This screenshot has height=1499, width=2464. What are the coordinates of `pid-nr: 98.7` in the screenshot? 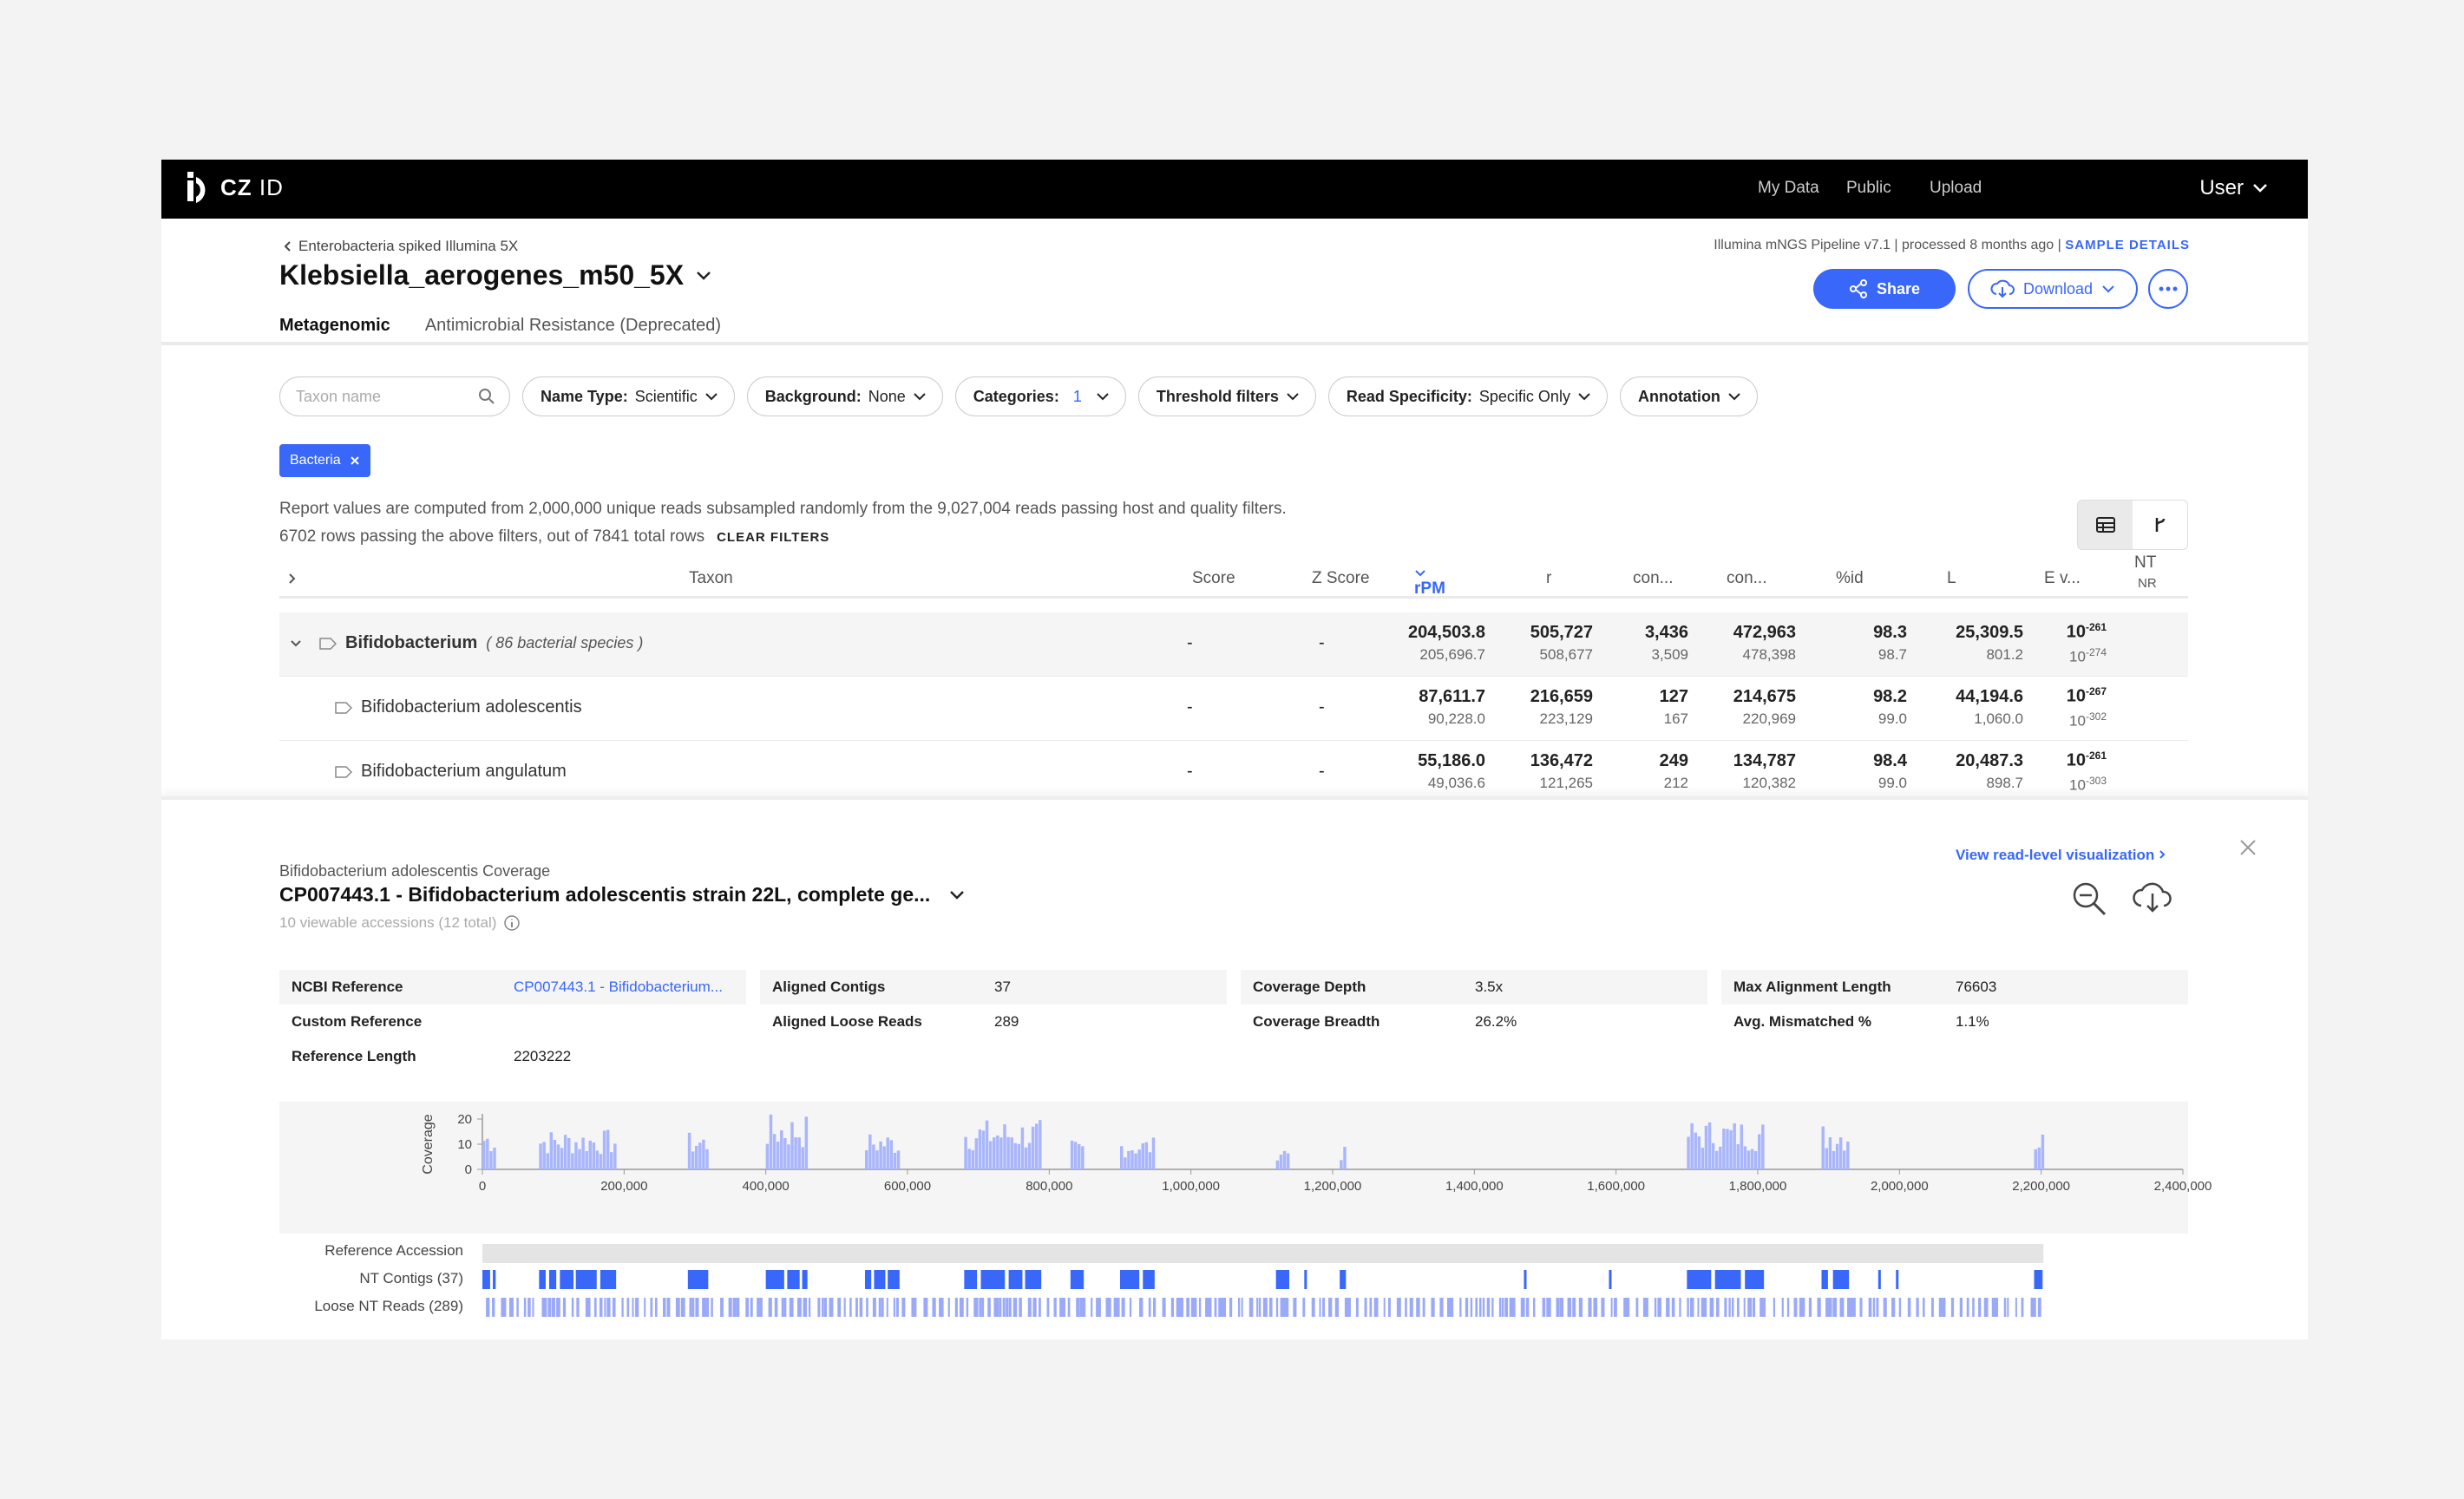 It's located at (1892, 654).